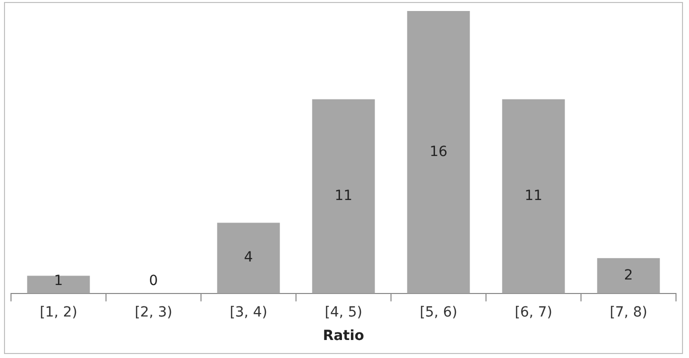  Describe the element at coordinates (343, 336) in the screenshot. I see `x-axis-title: Ratio` at that location.